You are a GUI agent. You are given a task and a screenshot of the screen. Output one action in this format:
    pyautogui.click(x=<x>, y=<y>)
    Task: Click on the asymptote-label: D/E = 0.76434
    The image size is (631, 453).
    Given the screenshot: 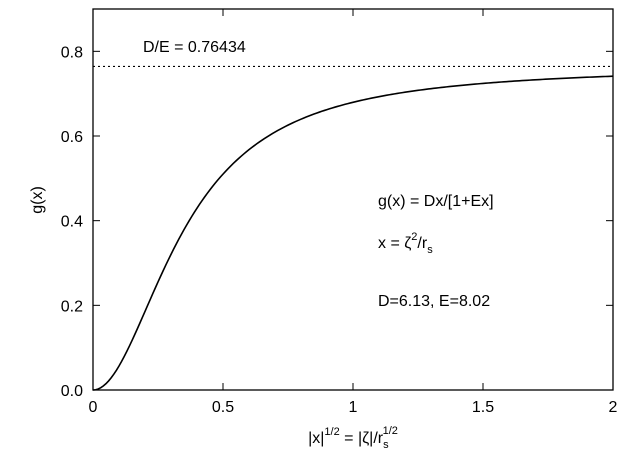 What is the action you would take?
    pyautogui.click(x=194, y=47)
    